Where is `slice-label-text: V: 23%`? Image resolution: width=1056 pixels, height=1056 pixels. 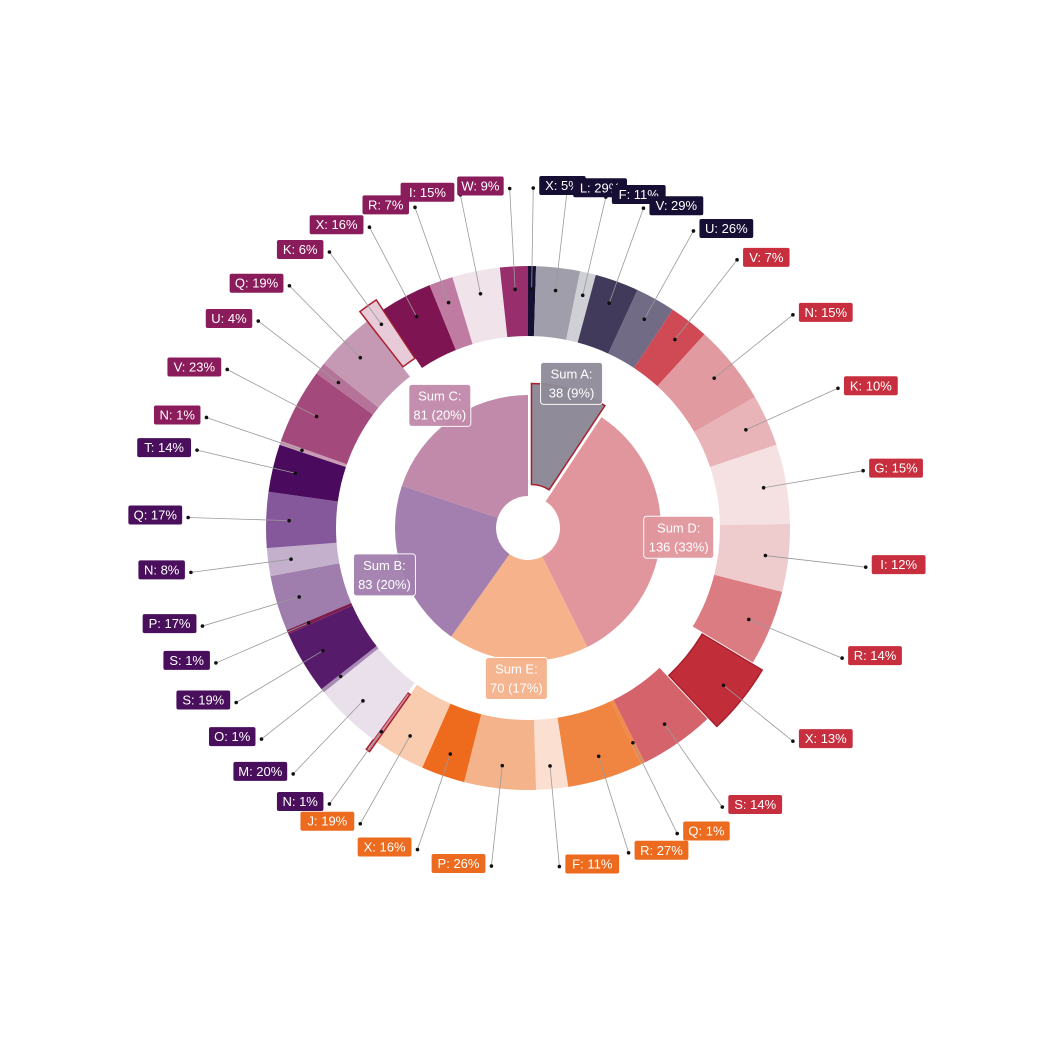
slice-label-text: V: 23% is located at coordinates (195, 366).